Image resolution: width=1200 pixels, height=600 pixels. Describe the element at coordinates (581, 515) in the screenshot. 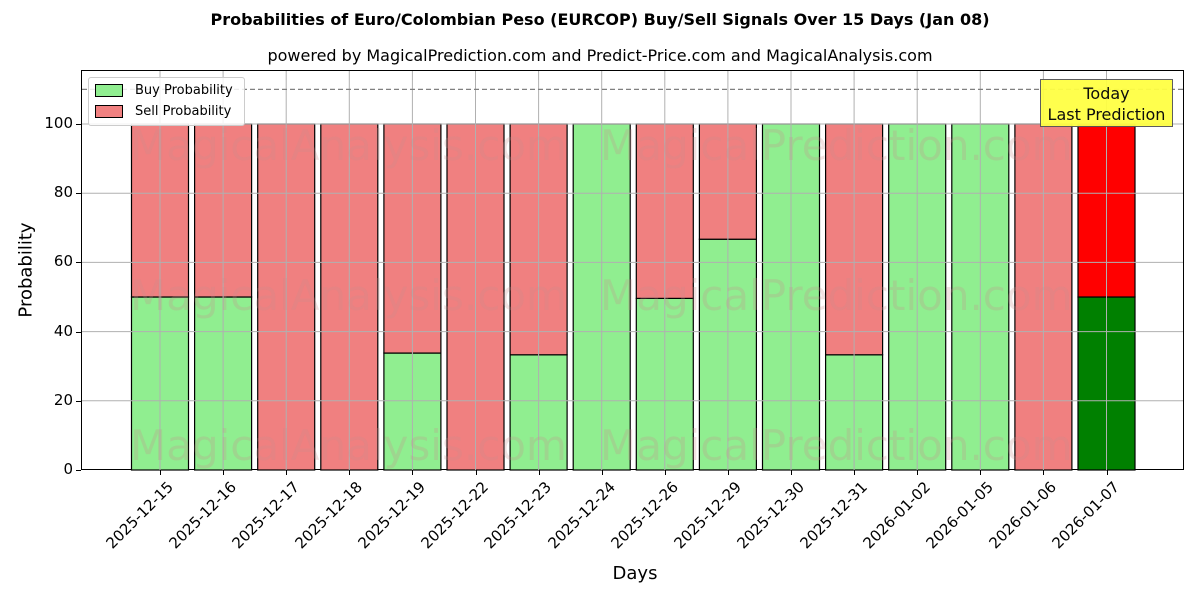

I see `x-tick-label: 2025-12-24` at that location.